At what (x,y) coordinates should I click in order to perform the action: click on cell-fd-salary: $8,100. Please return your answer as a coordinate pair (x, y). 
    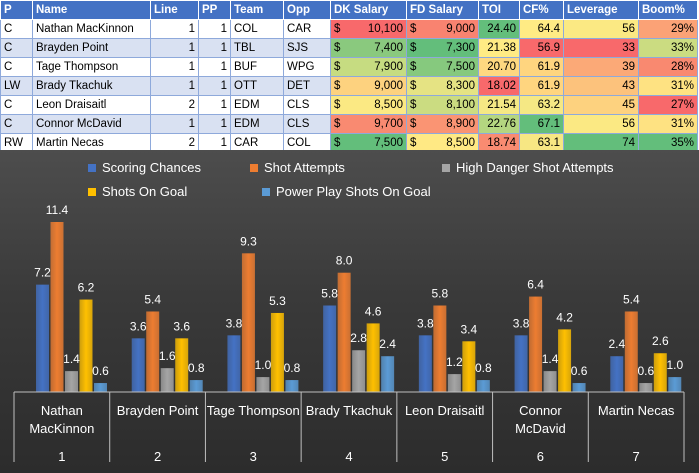
    Looking at the image, I should click on (442, 105).